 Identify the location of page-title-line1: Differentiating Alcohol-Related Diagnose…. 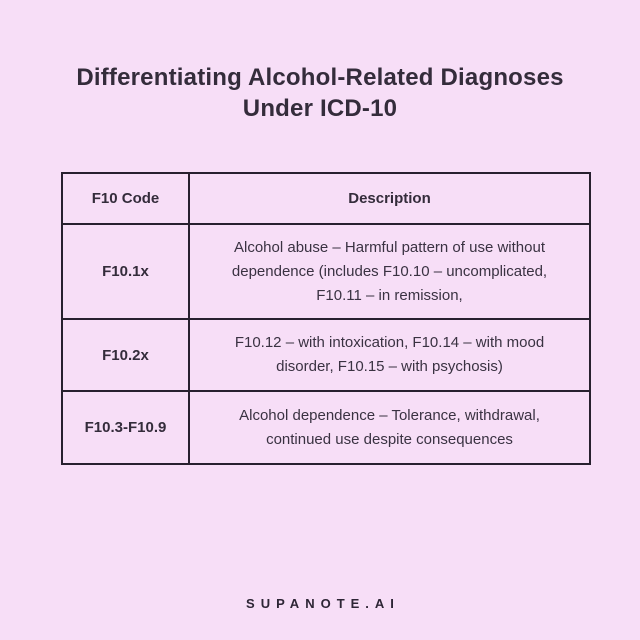
(320, 77).